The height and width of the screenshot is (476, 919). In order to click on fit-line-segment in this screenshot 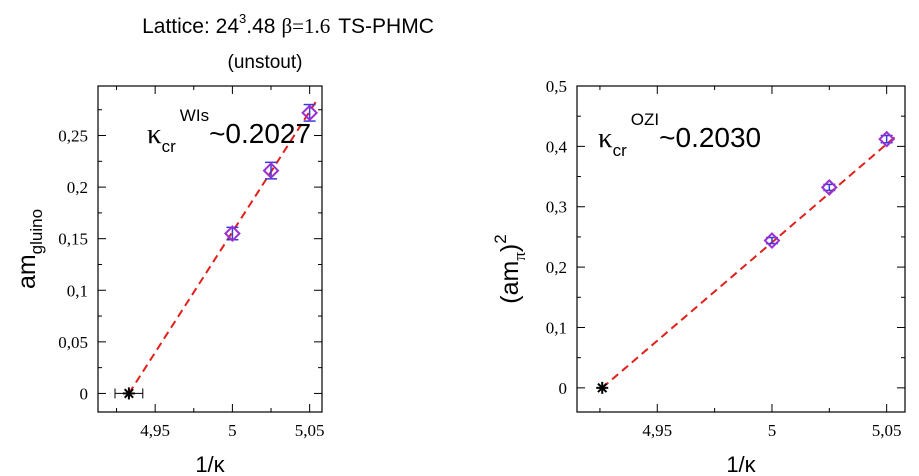, I will do `click(223, 246)`.